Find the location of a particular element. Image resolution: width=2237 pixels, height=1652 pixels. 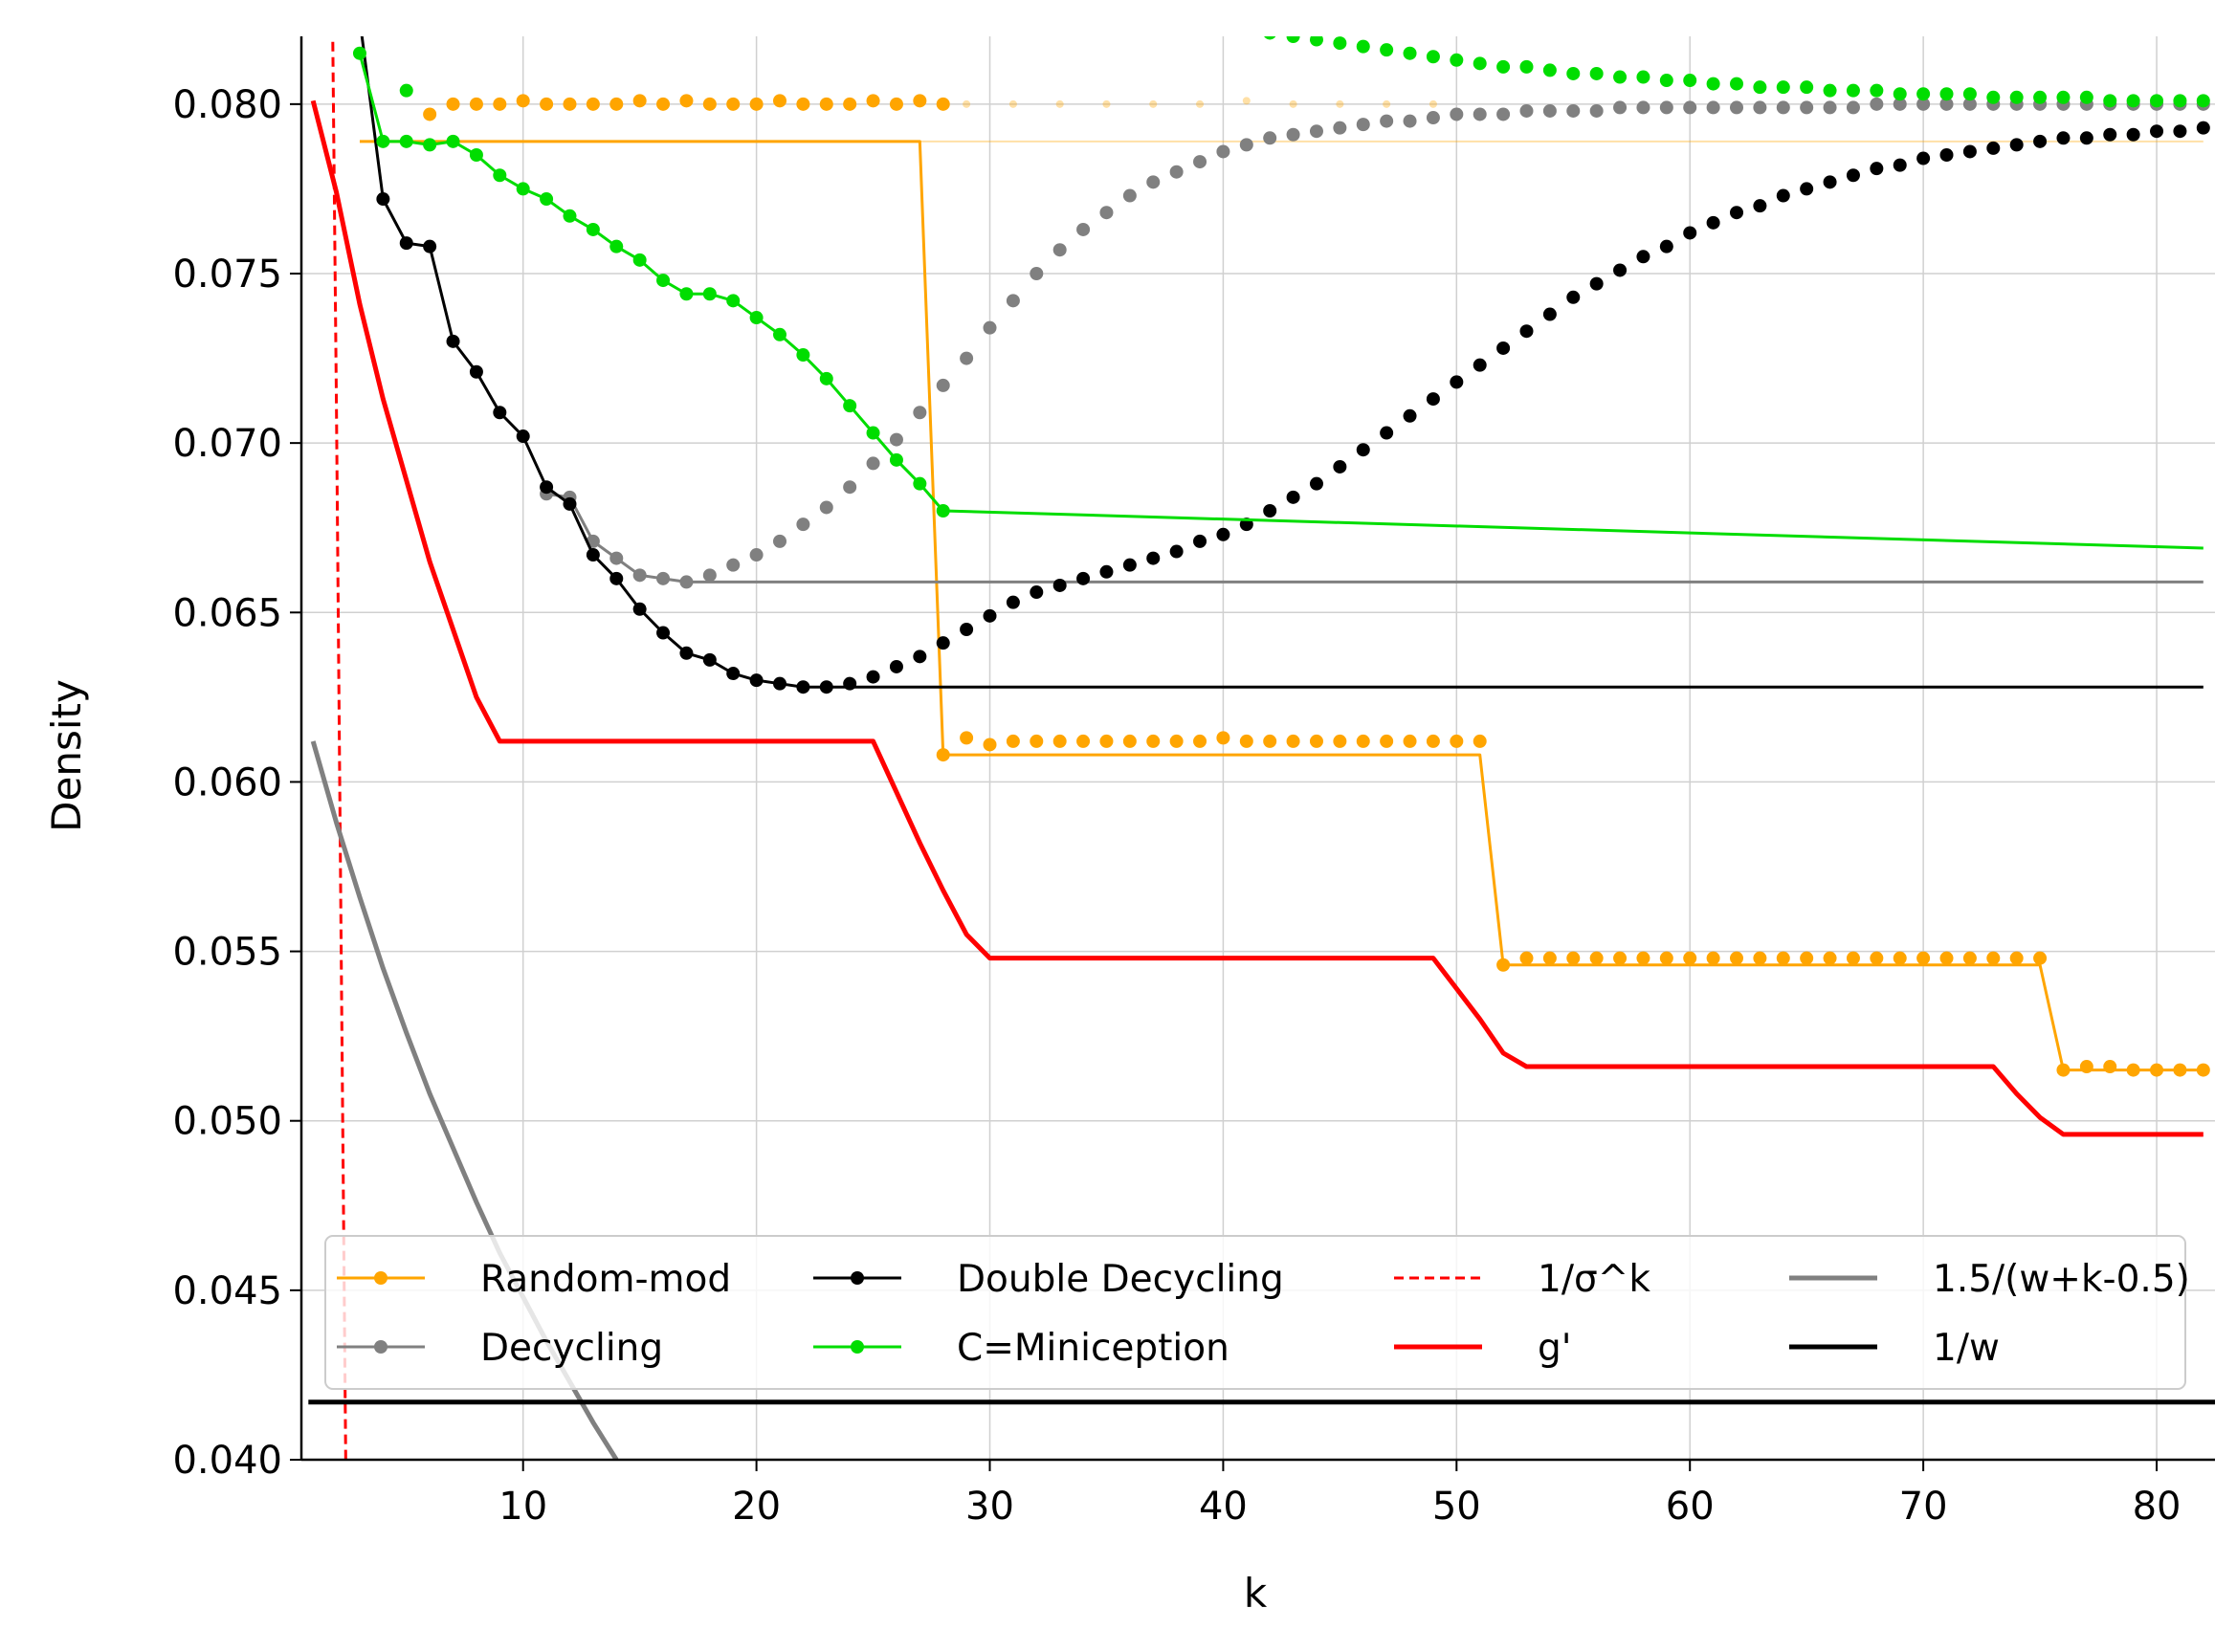

legend-frame is located at coordinates (1255, 1312).